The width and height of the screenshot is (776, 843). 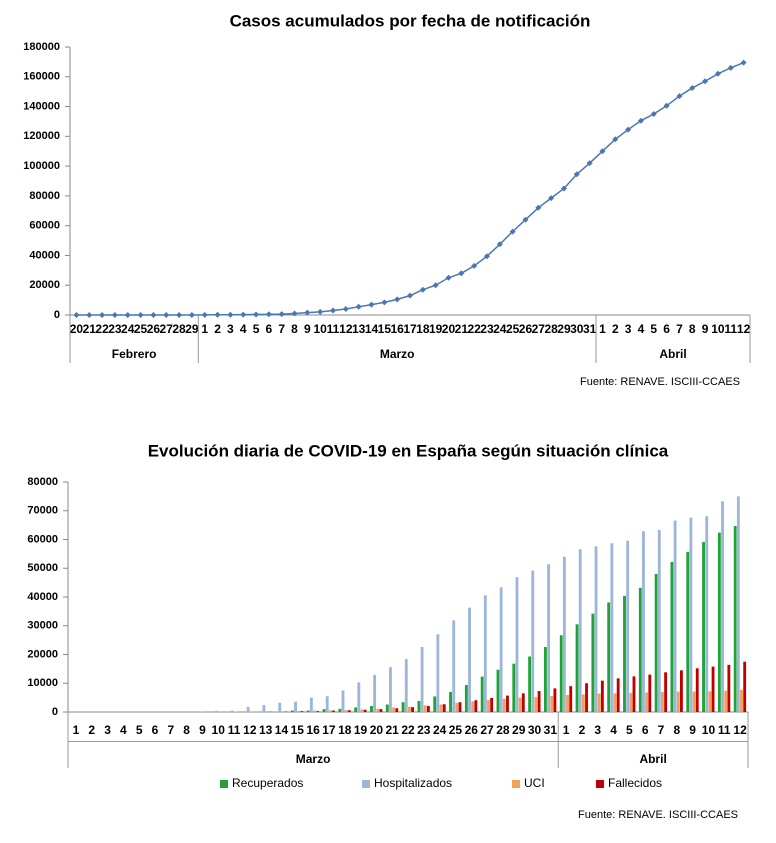 What do you see at coordinates (635, 783) in the screenshot?
I see `legend-label: Fallecidos` at bounding box center [635, 783].